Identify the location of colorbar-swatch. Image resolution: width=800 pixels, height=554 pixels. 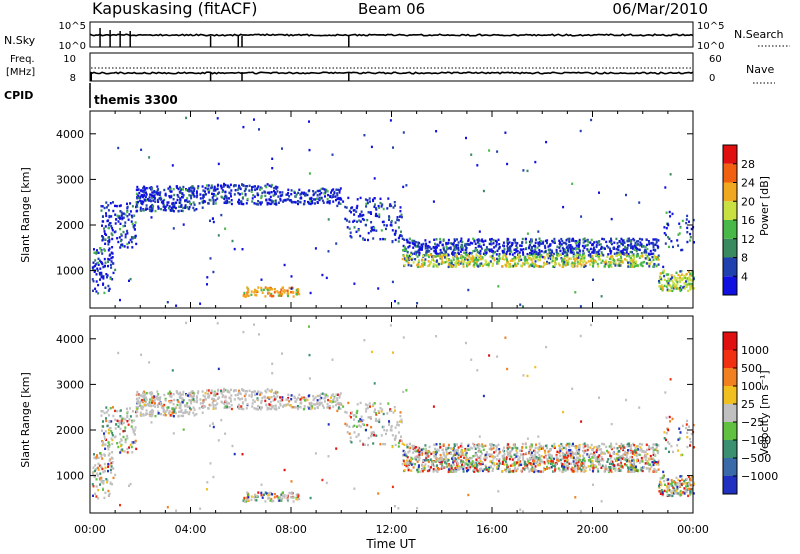
(730, 229).